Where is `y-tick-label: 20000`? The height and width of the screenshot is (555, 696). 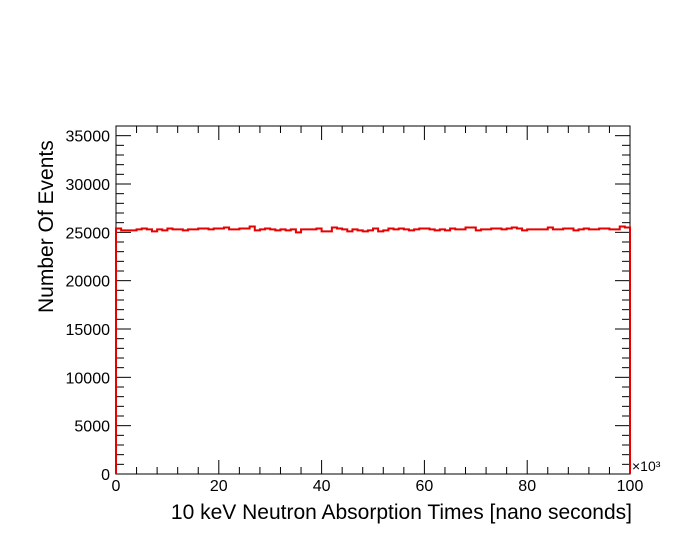
y-tick-label: 20000 is located at coordinates (88, 282).